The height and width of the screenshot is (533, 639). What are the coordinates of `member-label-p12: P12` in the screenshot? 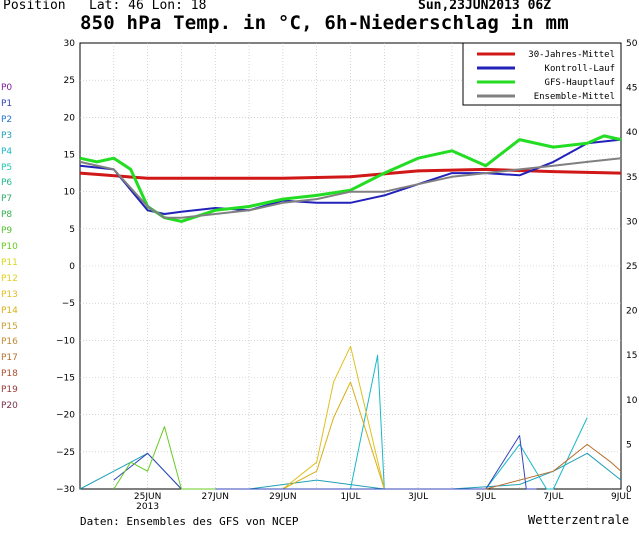 It's located at (9, 278).